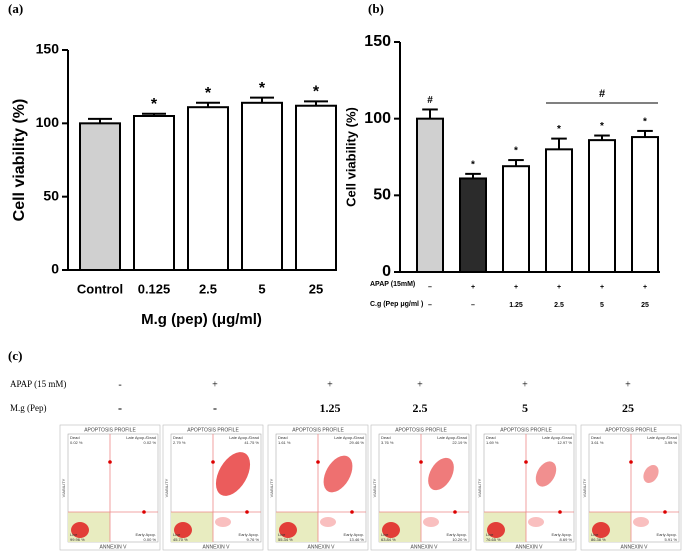 This screenshot has height=554, width=685. What do you see at coordinates (564, 442) in the screenshot?
I see `quadrant-value: 12.97 %` at bounding box center [564, 442].